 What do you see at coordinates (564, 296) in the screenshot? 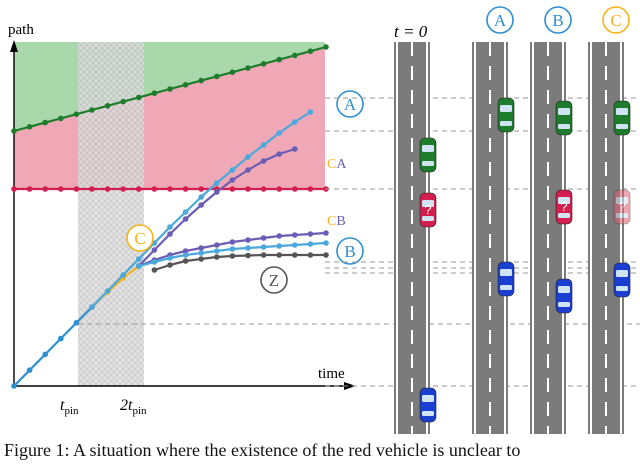
I see `car-blue-b` at bounding box center [564, 296].